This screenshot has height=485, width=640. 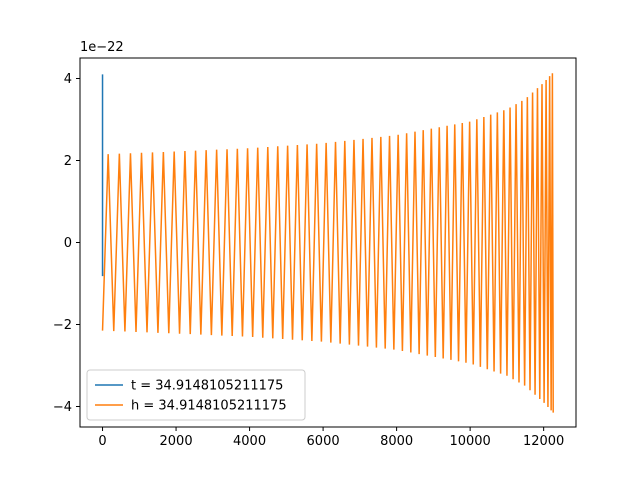 I want to click on x-tick-label: 8000, so click(x=396, y=441).